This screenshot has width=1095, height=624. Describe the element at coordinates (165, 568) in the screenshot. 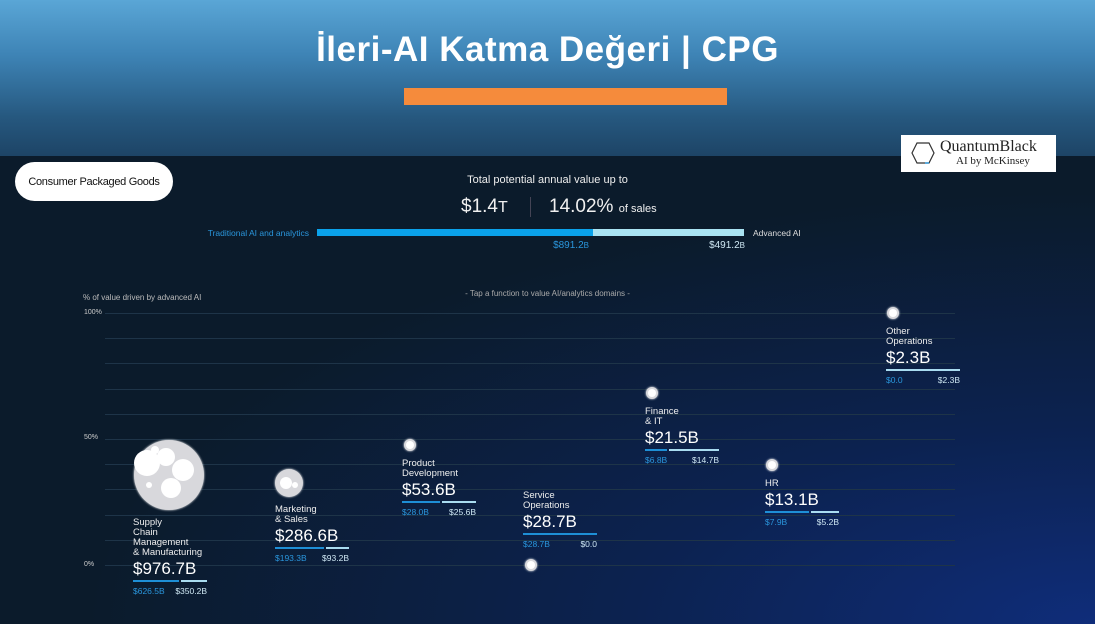

I see `function-total: $976.7B` at that location.